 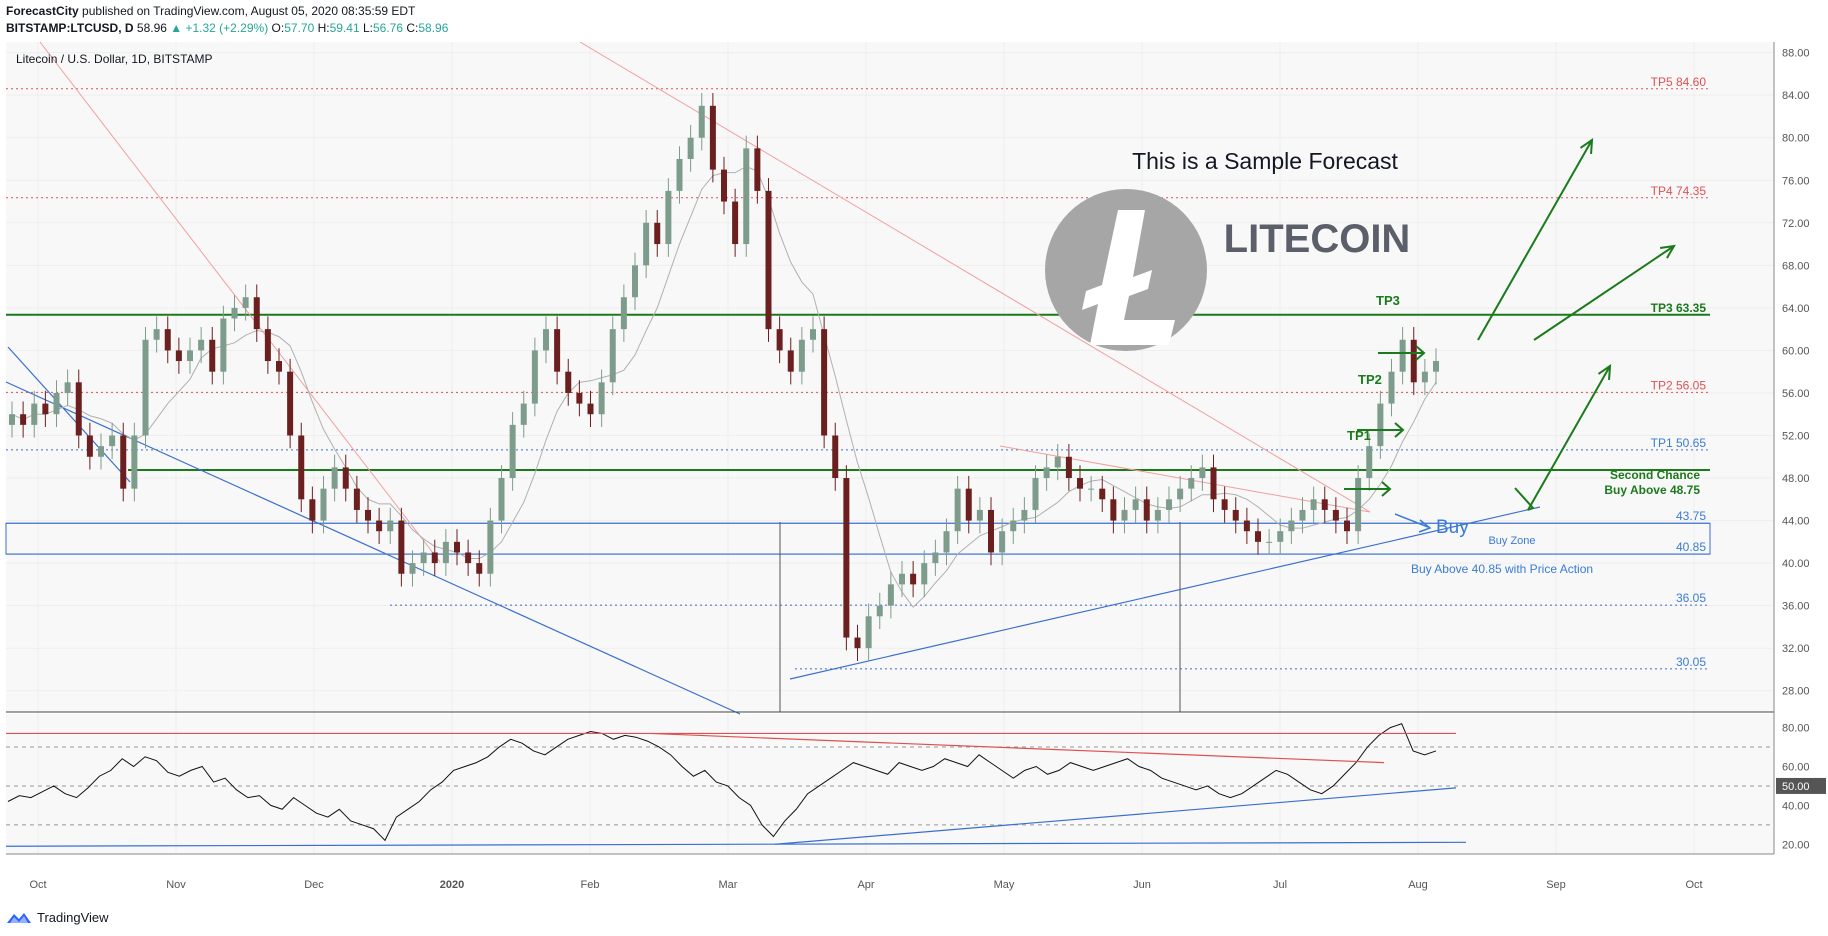 What do you see at coordinates (1411, 520) in the screenshot?
I see `buy-arrow` at bounding box center [1411, 520].